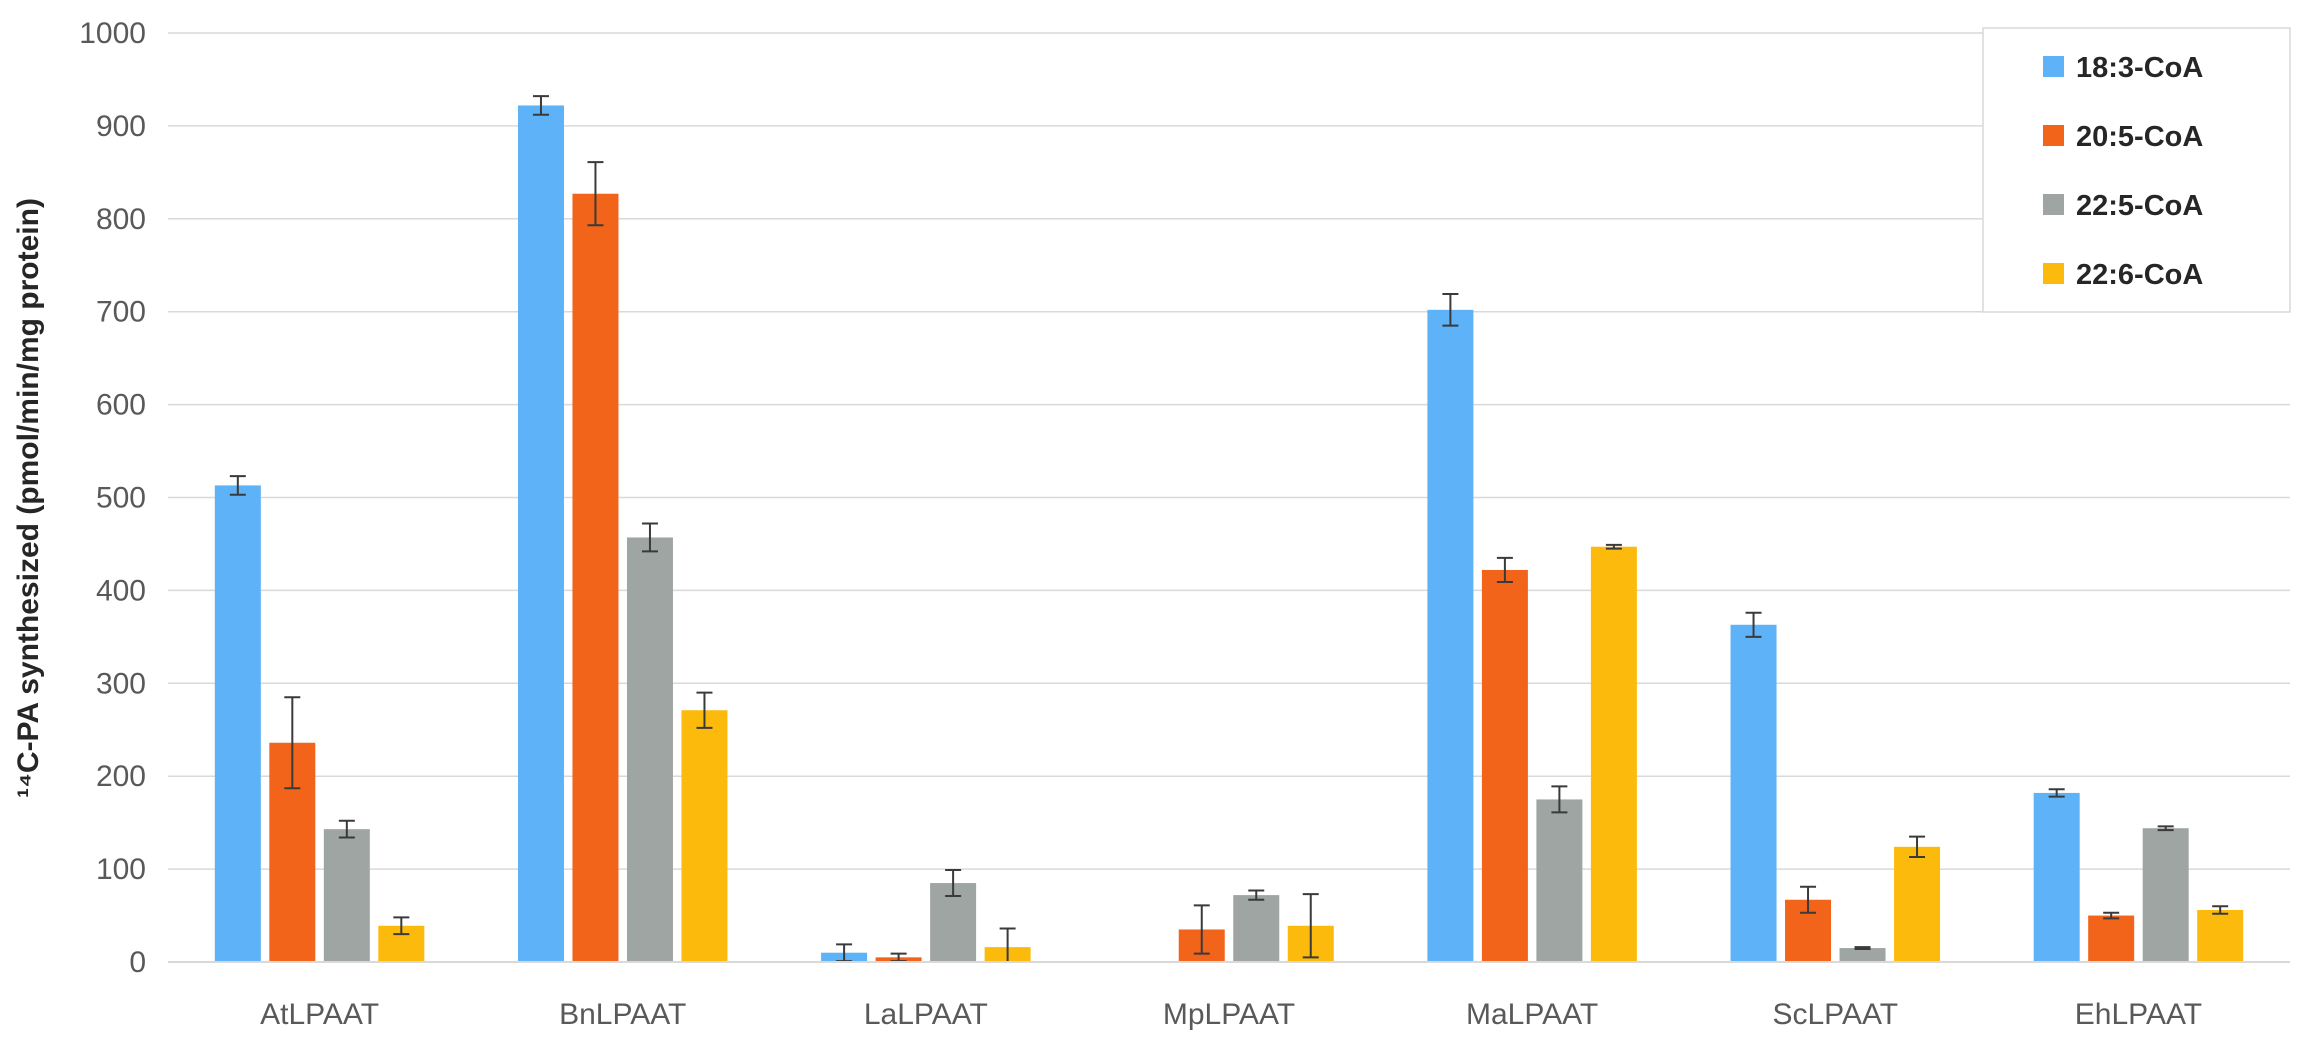  I want to click on y-axis-ticks: 0 100 200 300 400 500 600 700 800 900 1000, so click(112, 498).